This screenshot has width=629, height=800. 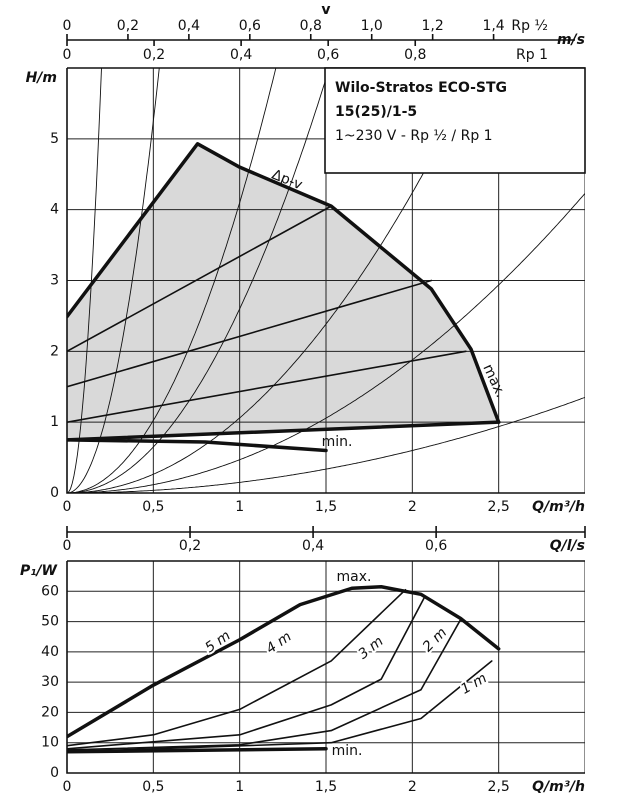 What do you see at coordinates (567, 546) in the screenshot?
I see `x2-axis-label: Q/l/s` at bounding box center [567, 546].